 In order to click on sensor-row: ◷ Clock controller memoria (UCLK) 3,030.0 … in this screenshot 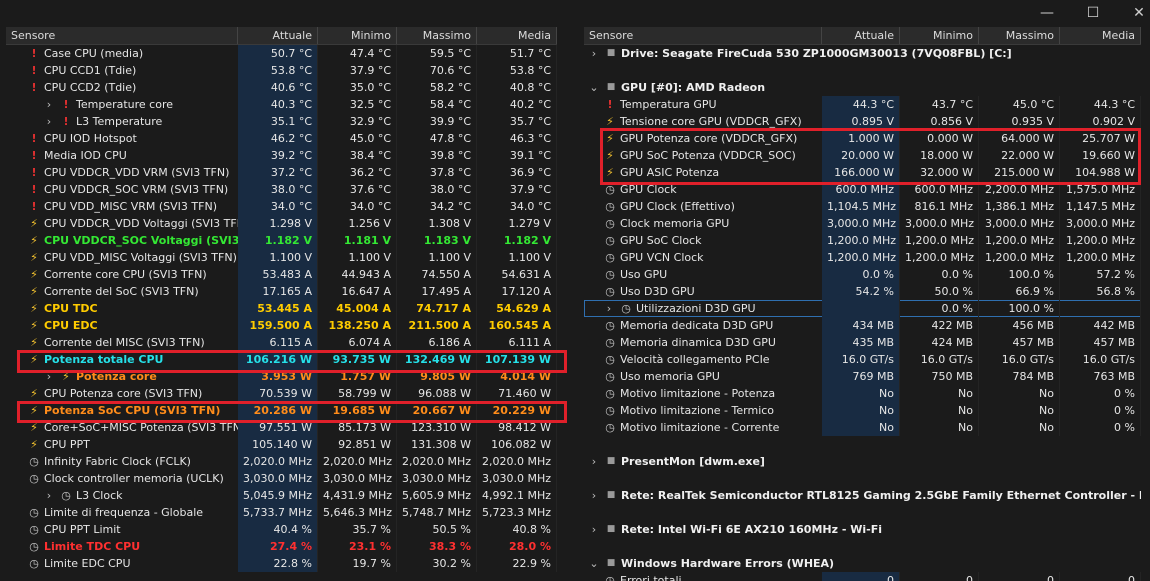, I will do `click(281, 478)`.